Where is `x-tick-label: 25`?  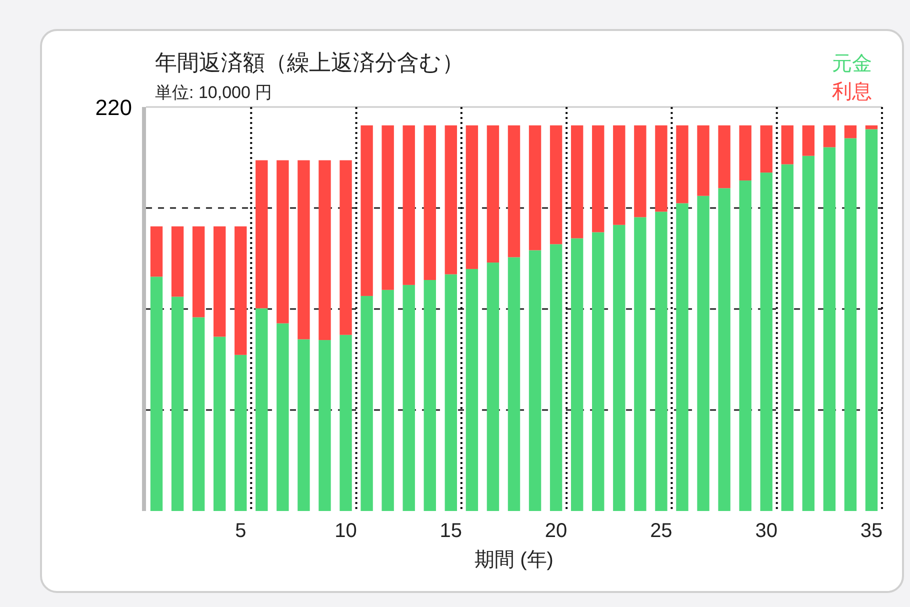 x-tick-label: 25 is located at coordinates (661, 531).